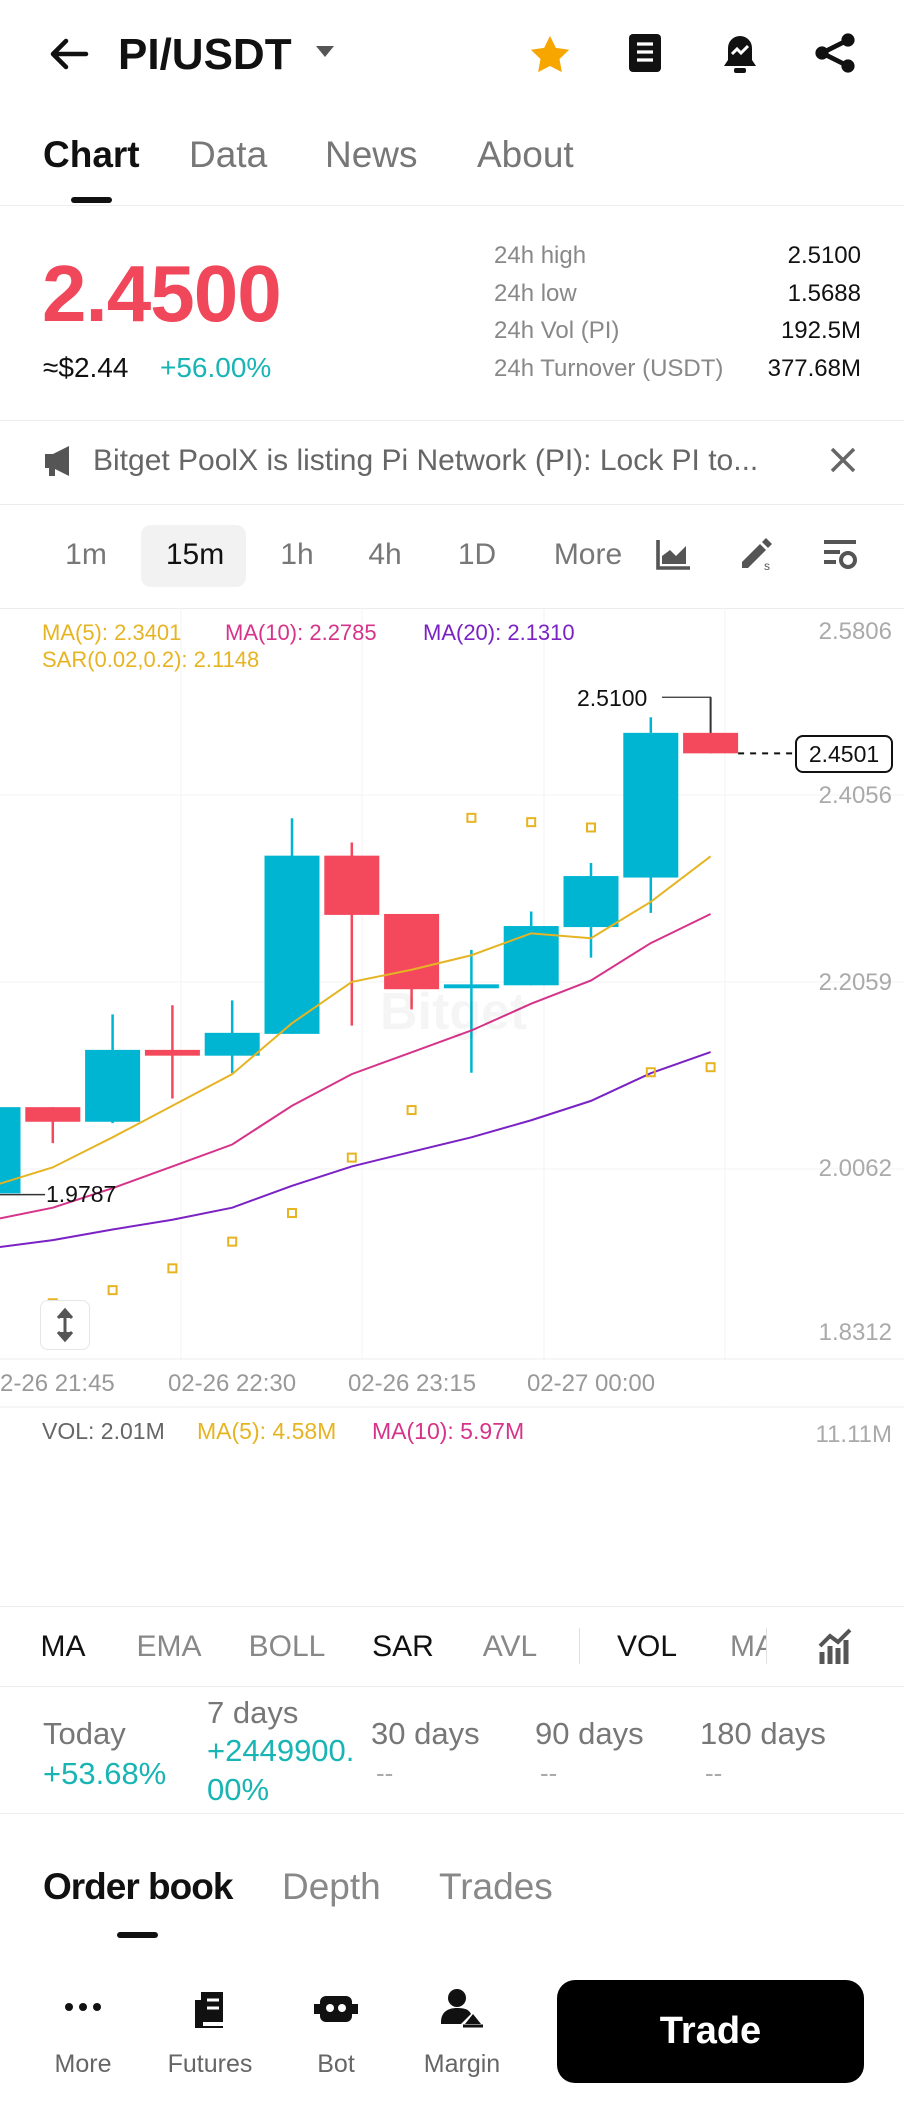 The height and width of the screenshot is (2105, 904). I want to click on indicator-sar: SAR, so click(403, 1646).